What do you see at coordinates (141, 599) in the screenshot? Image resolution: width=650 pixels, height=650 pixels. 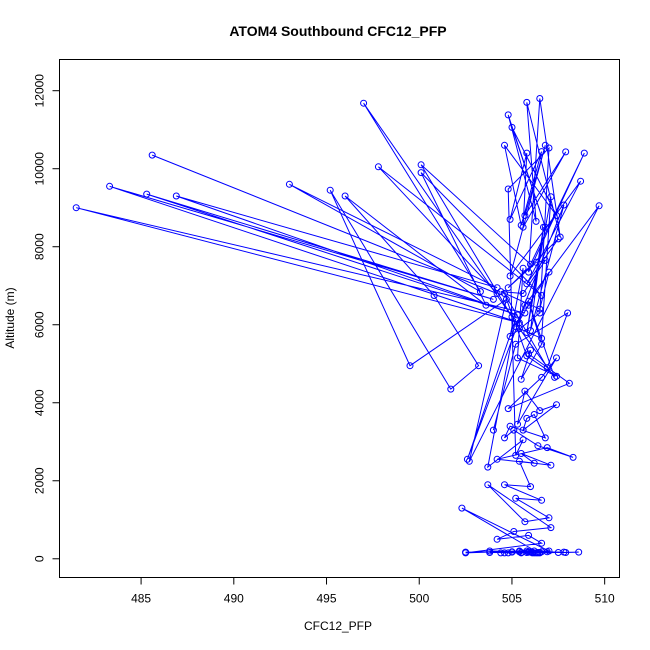 I see `x-tick-label: 485` at bounding box center [141, 599].